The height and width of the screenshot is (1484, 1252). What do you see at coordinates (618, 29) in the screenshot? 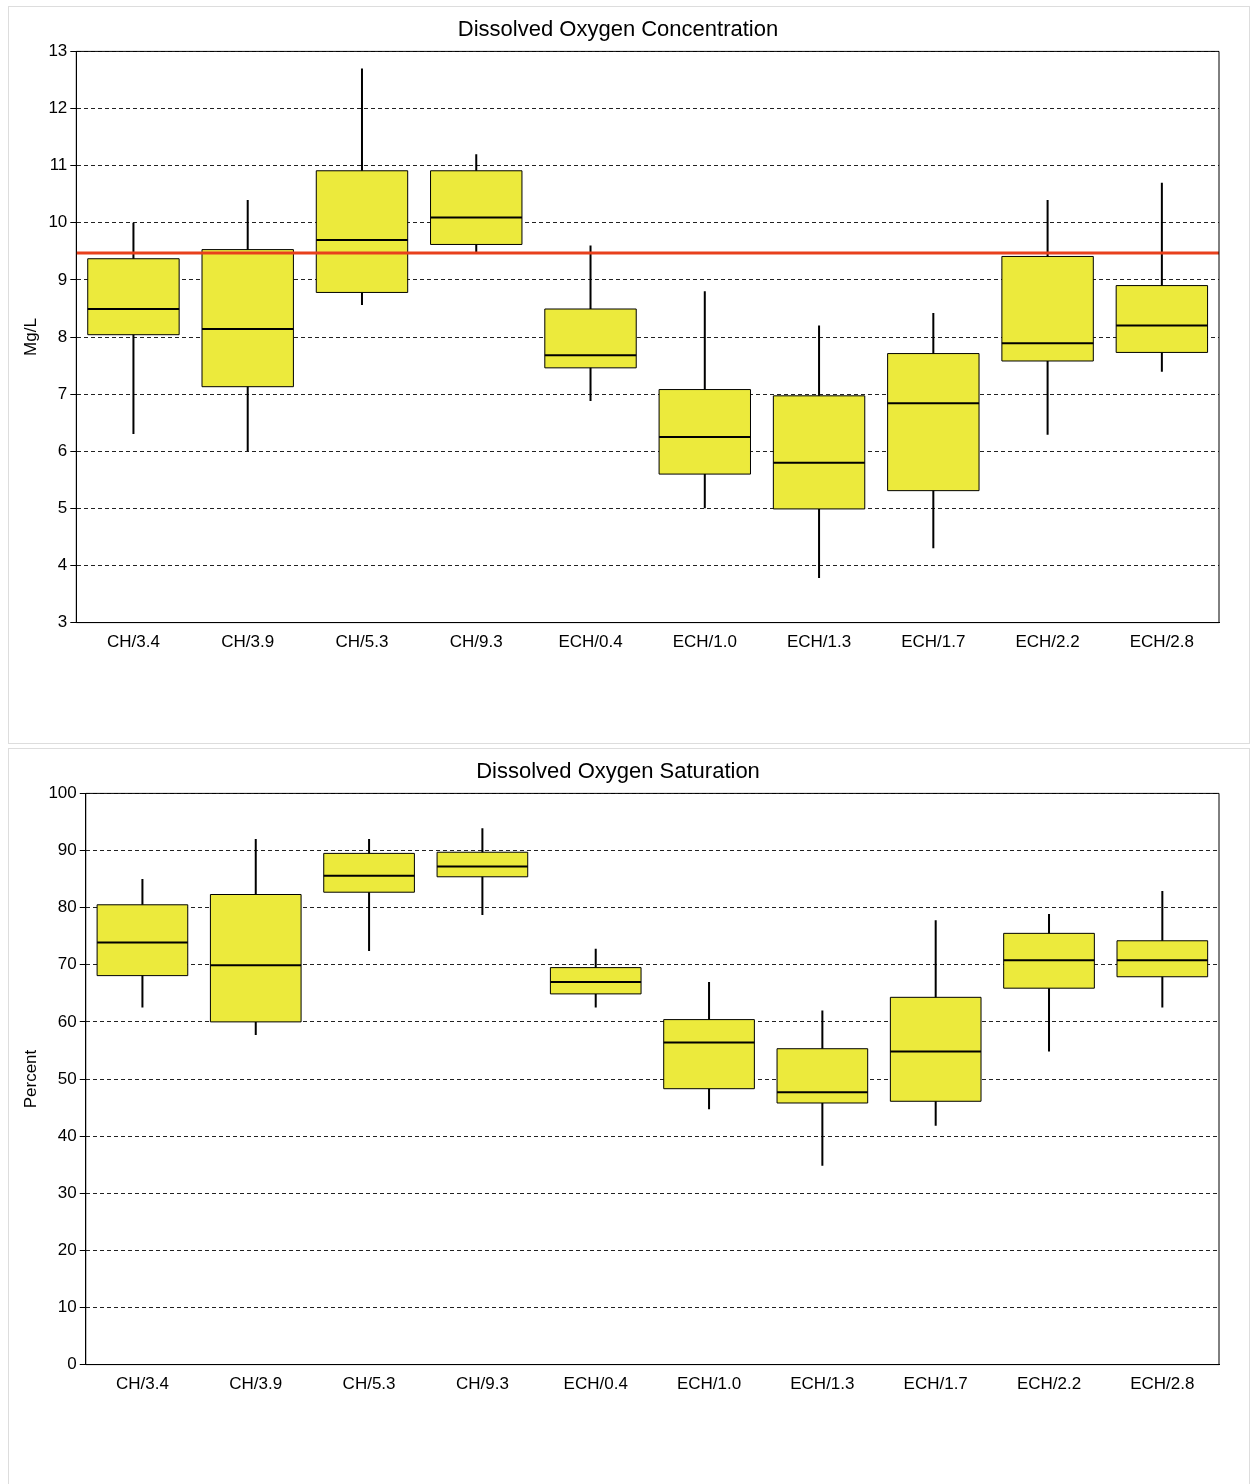
I see `chart-title: Dissolved Oxygen Concentration` at bounding box center [618, 29].